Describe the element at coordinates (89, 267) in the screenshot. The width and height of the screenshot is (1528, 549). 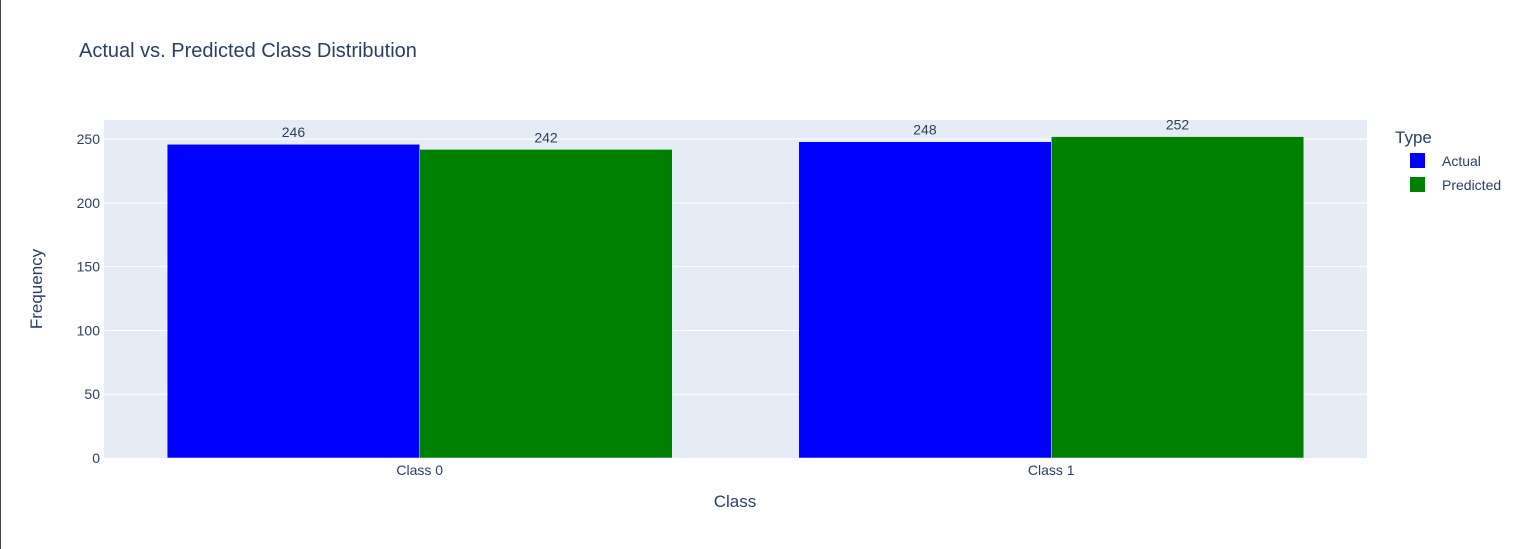
I see `y-tick-label: 150` at that location.